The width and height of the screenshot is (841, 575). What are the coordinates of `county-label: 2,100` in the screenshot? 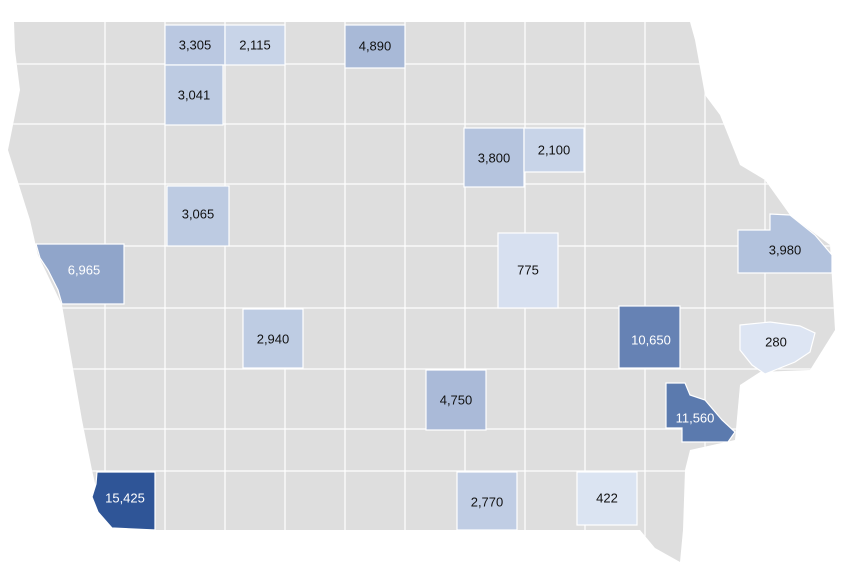 It's located at (554, 149).